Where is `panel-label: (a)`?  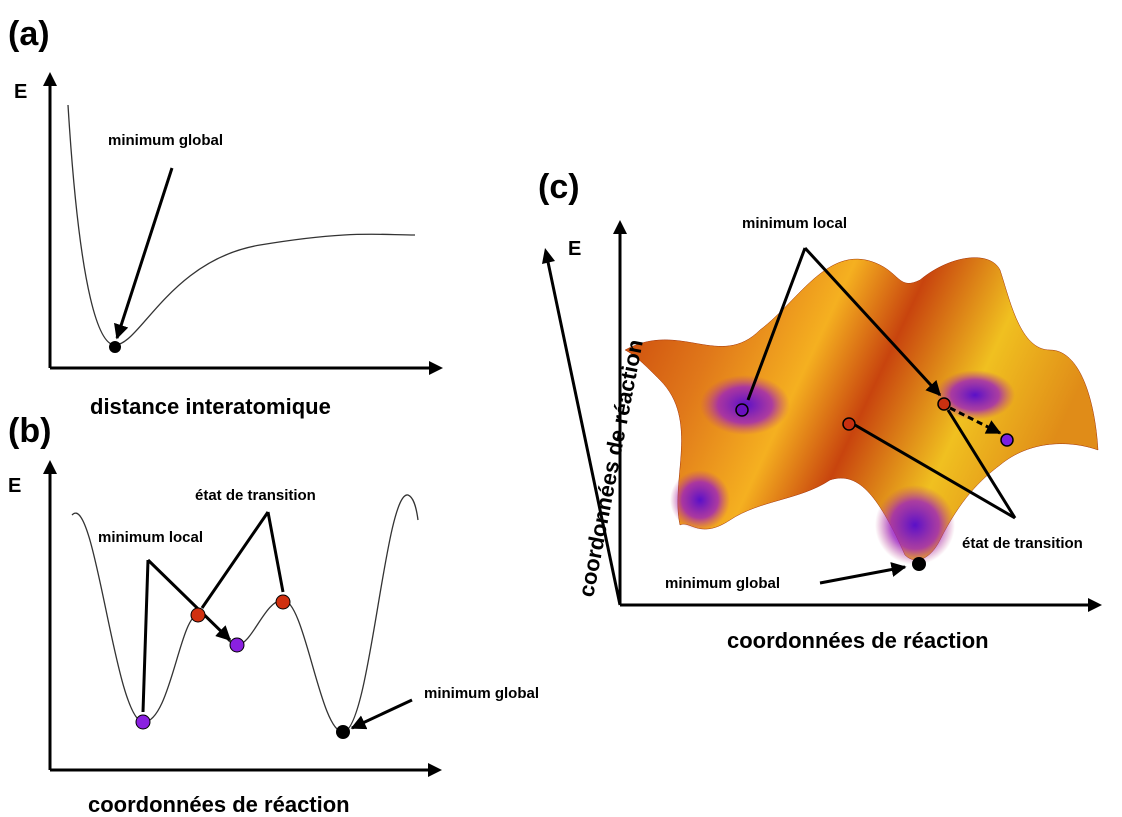 panel-label: (a) is located at coordinates (29, 34).